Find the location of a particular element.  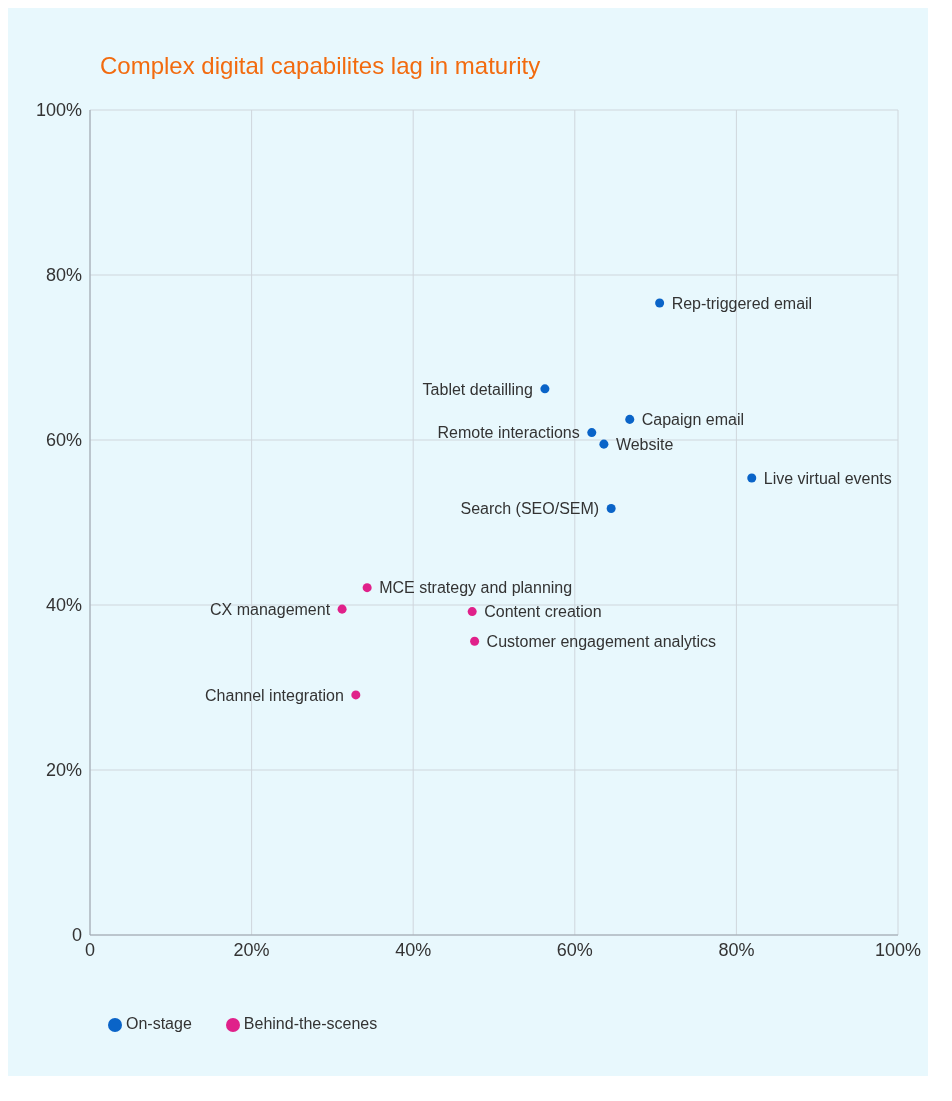

x-tick-label: 80% is located at coordinates (736, 949).